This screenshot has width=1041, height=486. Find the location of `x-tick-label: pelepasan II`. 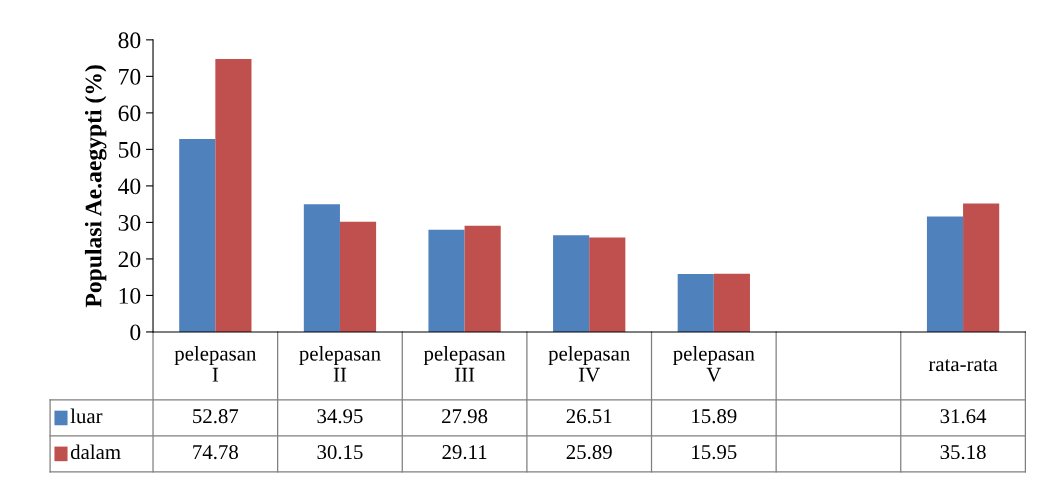

x-tick-label: pelepasan II is located at coordinates (340, 363).